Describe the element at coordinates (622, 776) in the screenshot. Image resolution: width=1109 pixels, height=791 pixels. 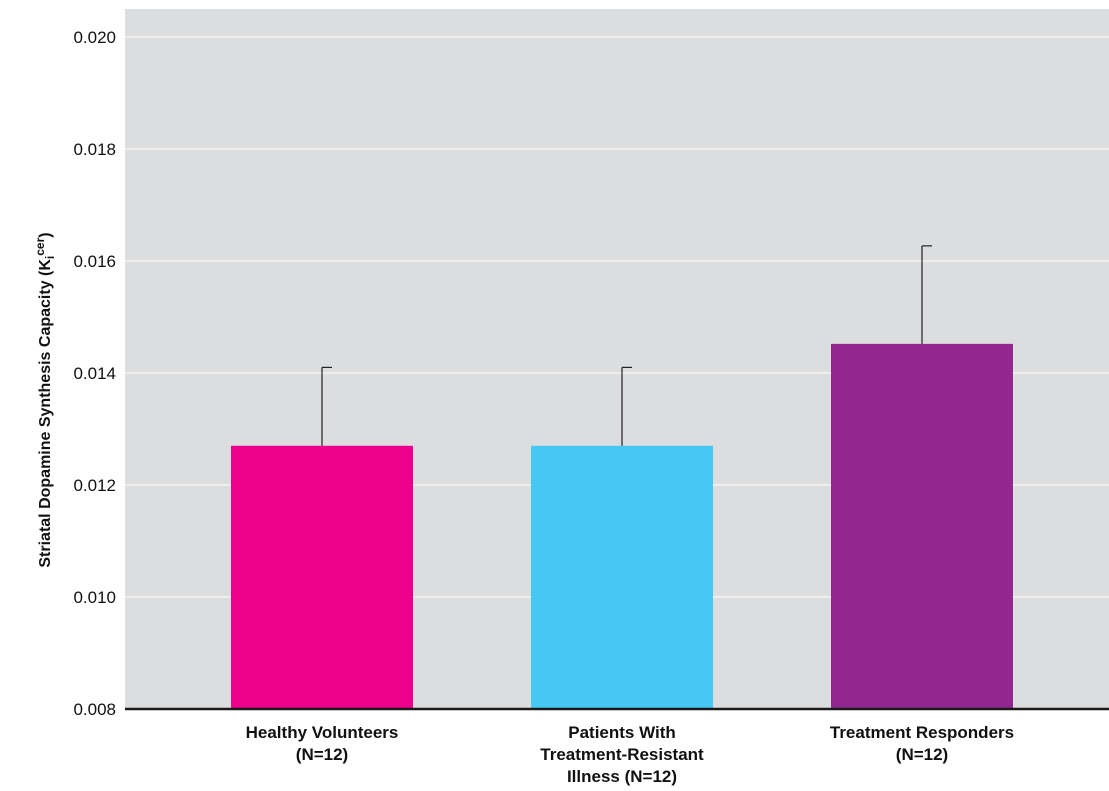
I see `x-category-label-line: Illness (N=12)` at that location.